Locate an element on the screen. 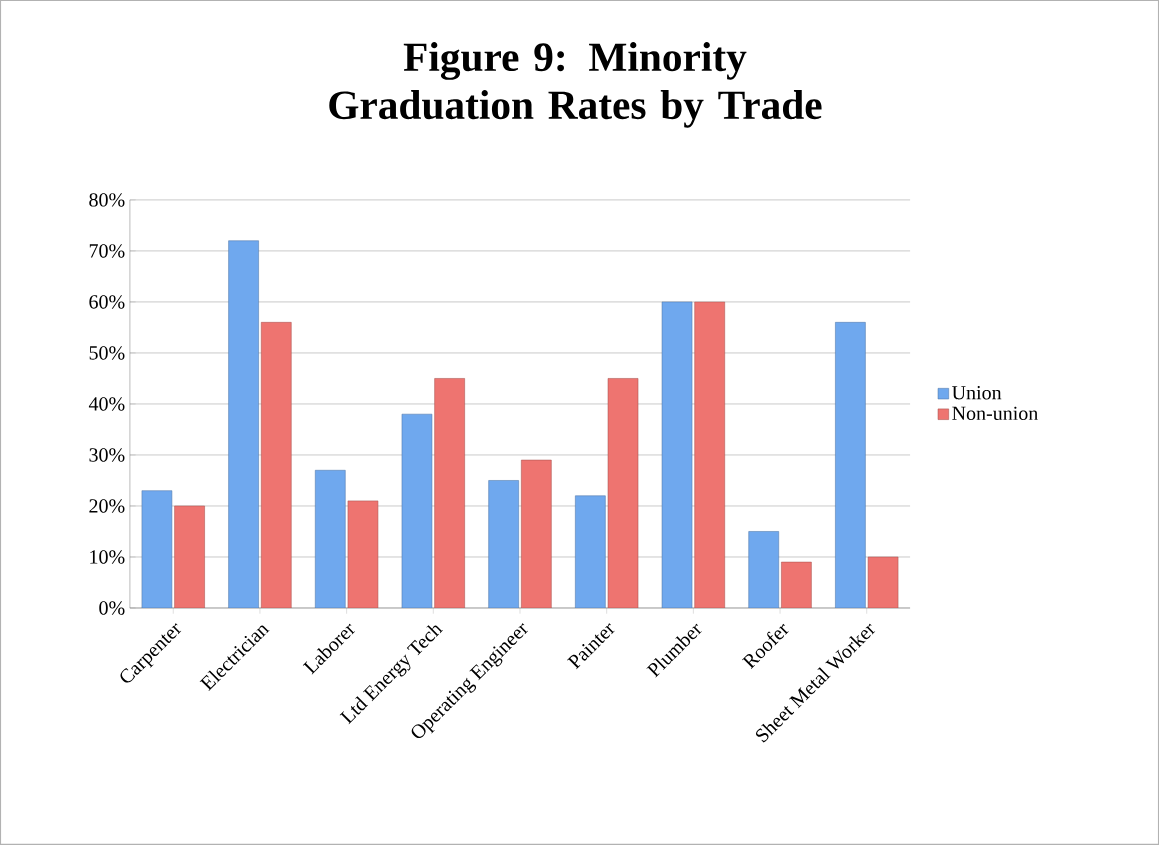  y-tick-label: 50% is located at coordinates (107, 353).